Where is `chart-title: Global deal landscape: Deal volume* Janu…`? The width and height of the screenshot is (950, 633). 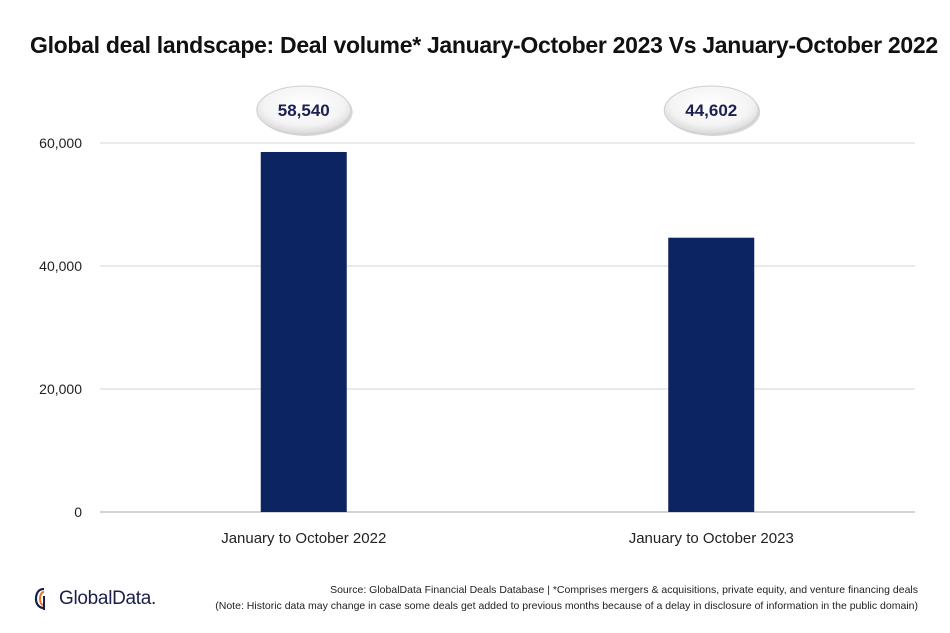
chart-title: Global deal landscape: Deal volume* Janu… is located at coordinates (484, 45).